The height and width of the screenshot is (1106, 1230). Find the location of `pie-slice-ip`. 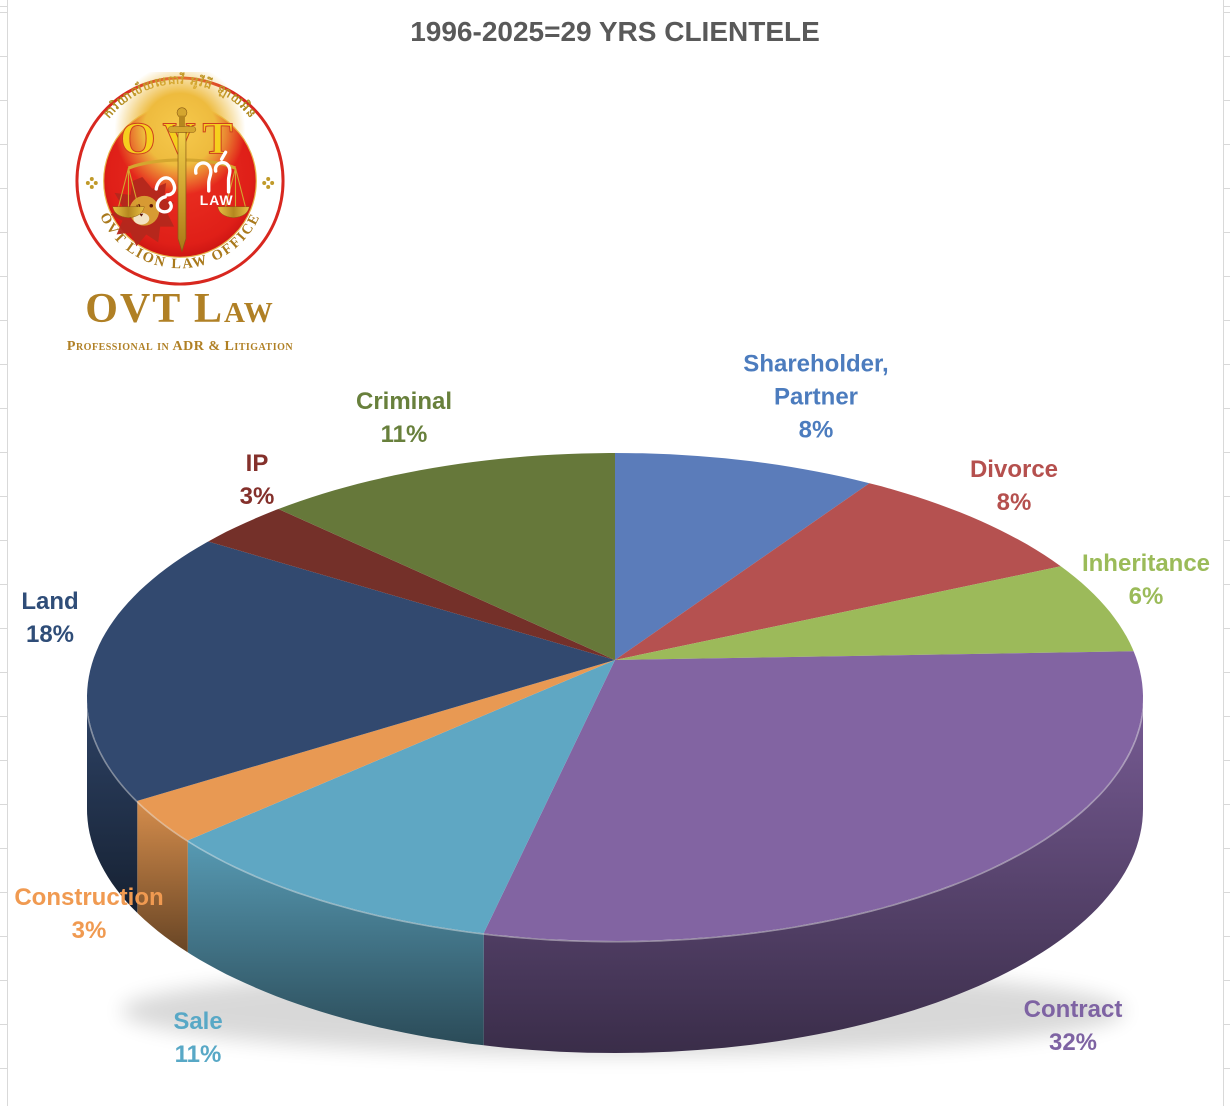

pie-slice-ip is located at coordinates (411, 584).